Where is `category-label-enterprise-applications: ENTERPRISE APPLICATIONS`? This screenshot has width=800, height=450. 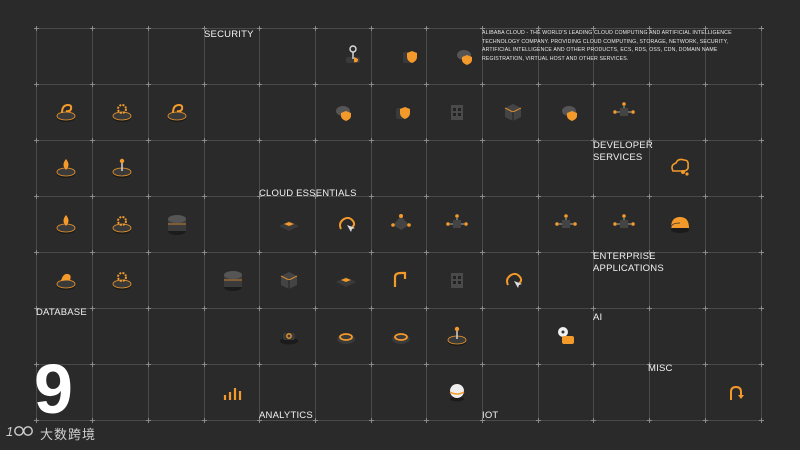 category-label-enterprise-applications: ENTERPRISE APPLICATIONS is located at coordinates (628, 262).